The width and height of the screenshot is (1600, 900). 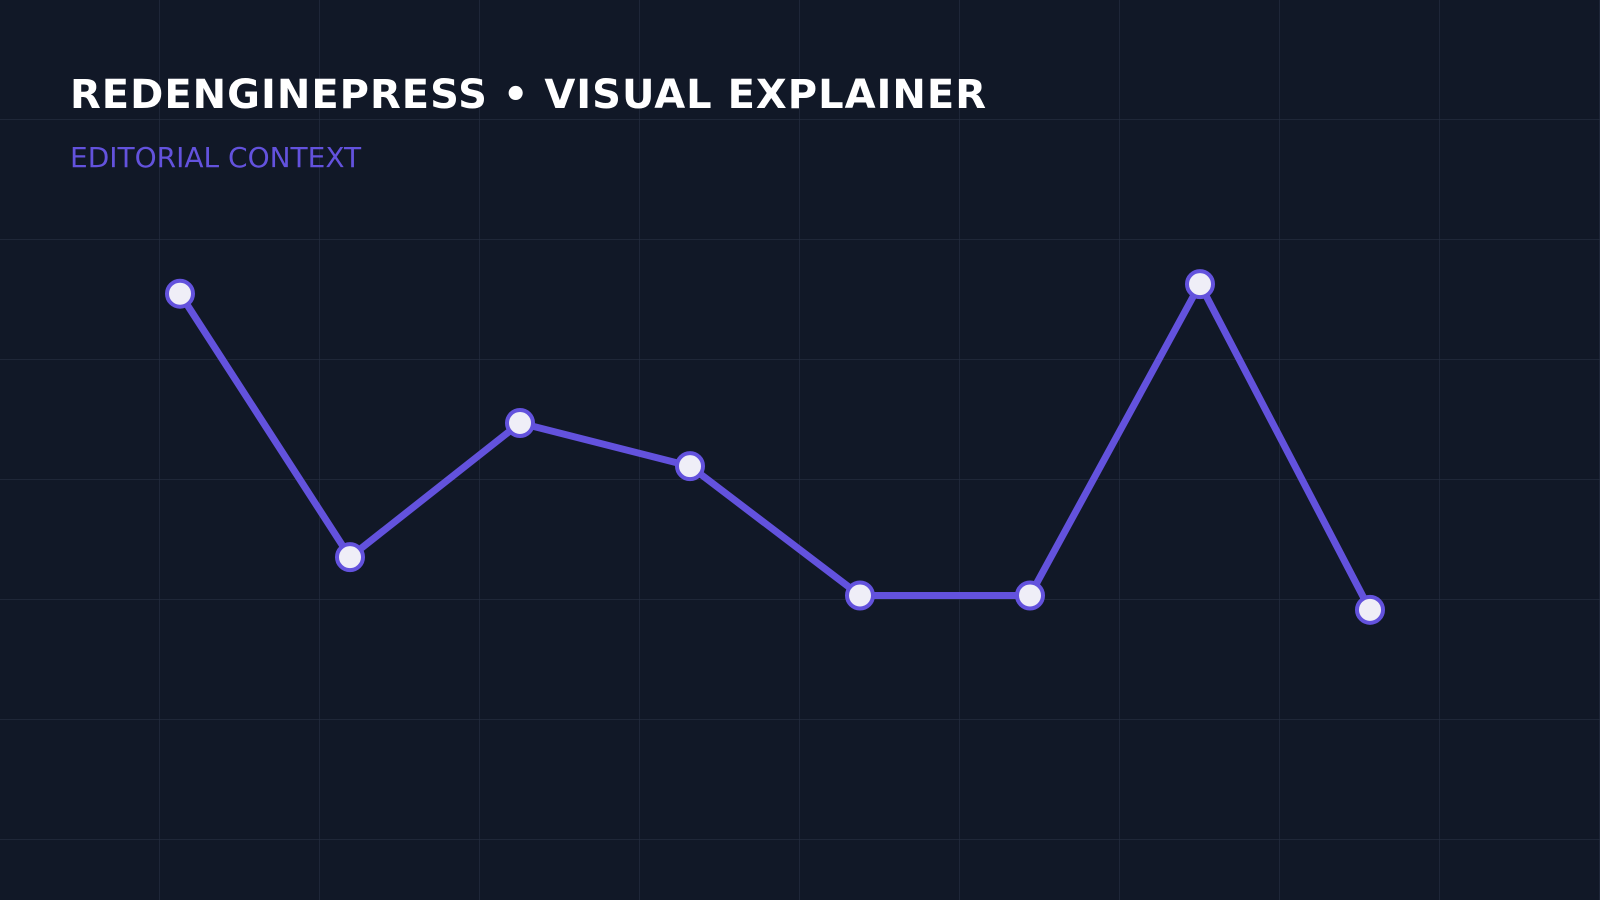 What do you see at coordinates (528, 95) in the screenshot?
I see `chart-title: REDENGINEPRESS • VISUAL EXPLAINER` at bounding box center [528, 95].